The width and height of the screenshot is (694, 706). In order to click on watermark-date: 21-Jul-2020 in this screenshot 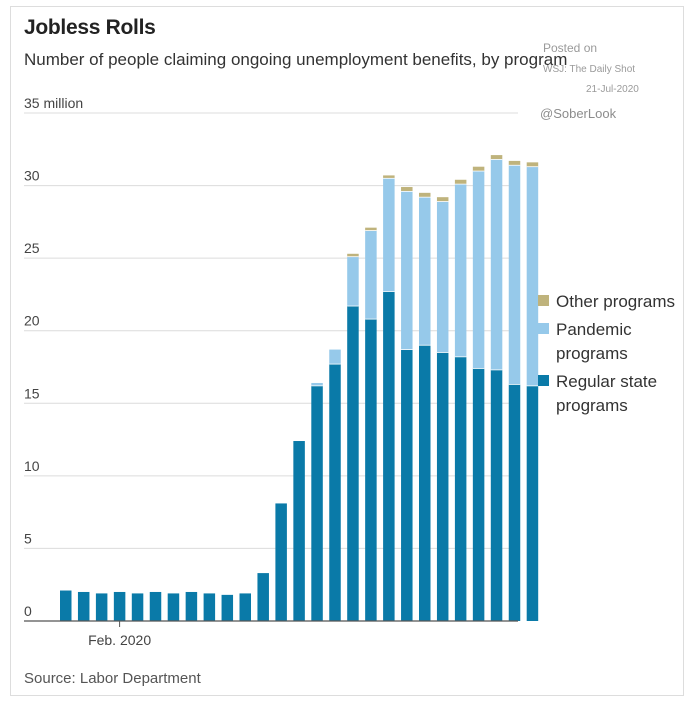, I will do `click(612, 89)`.